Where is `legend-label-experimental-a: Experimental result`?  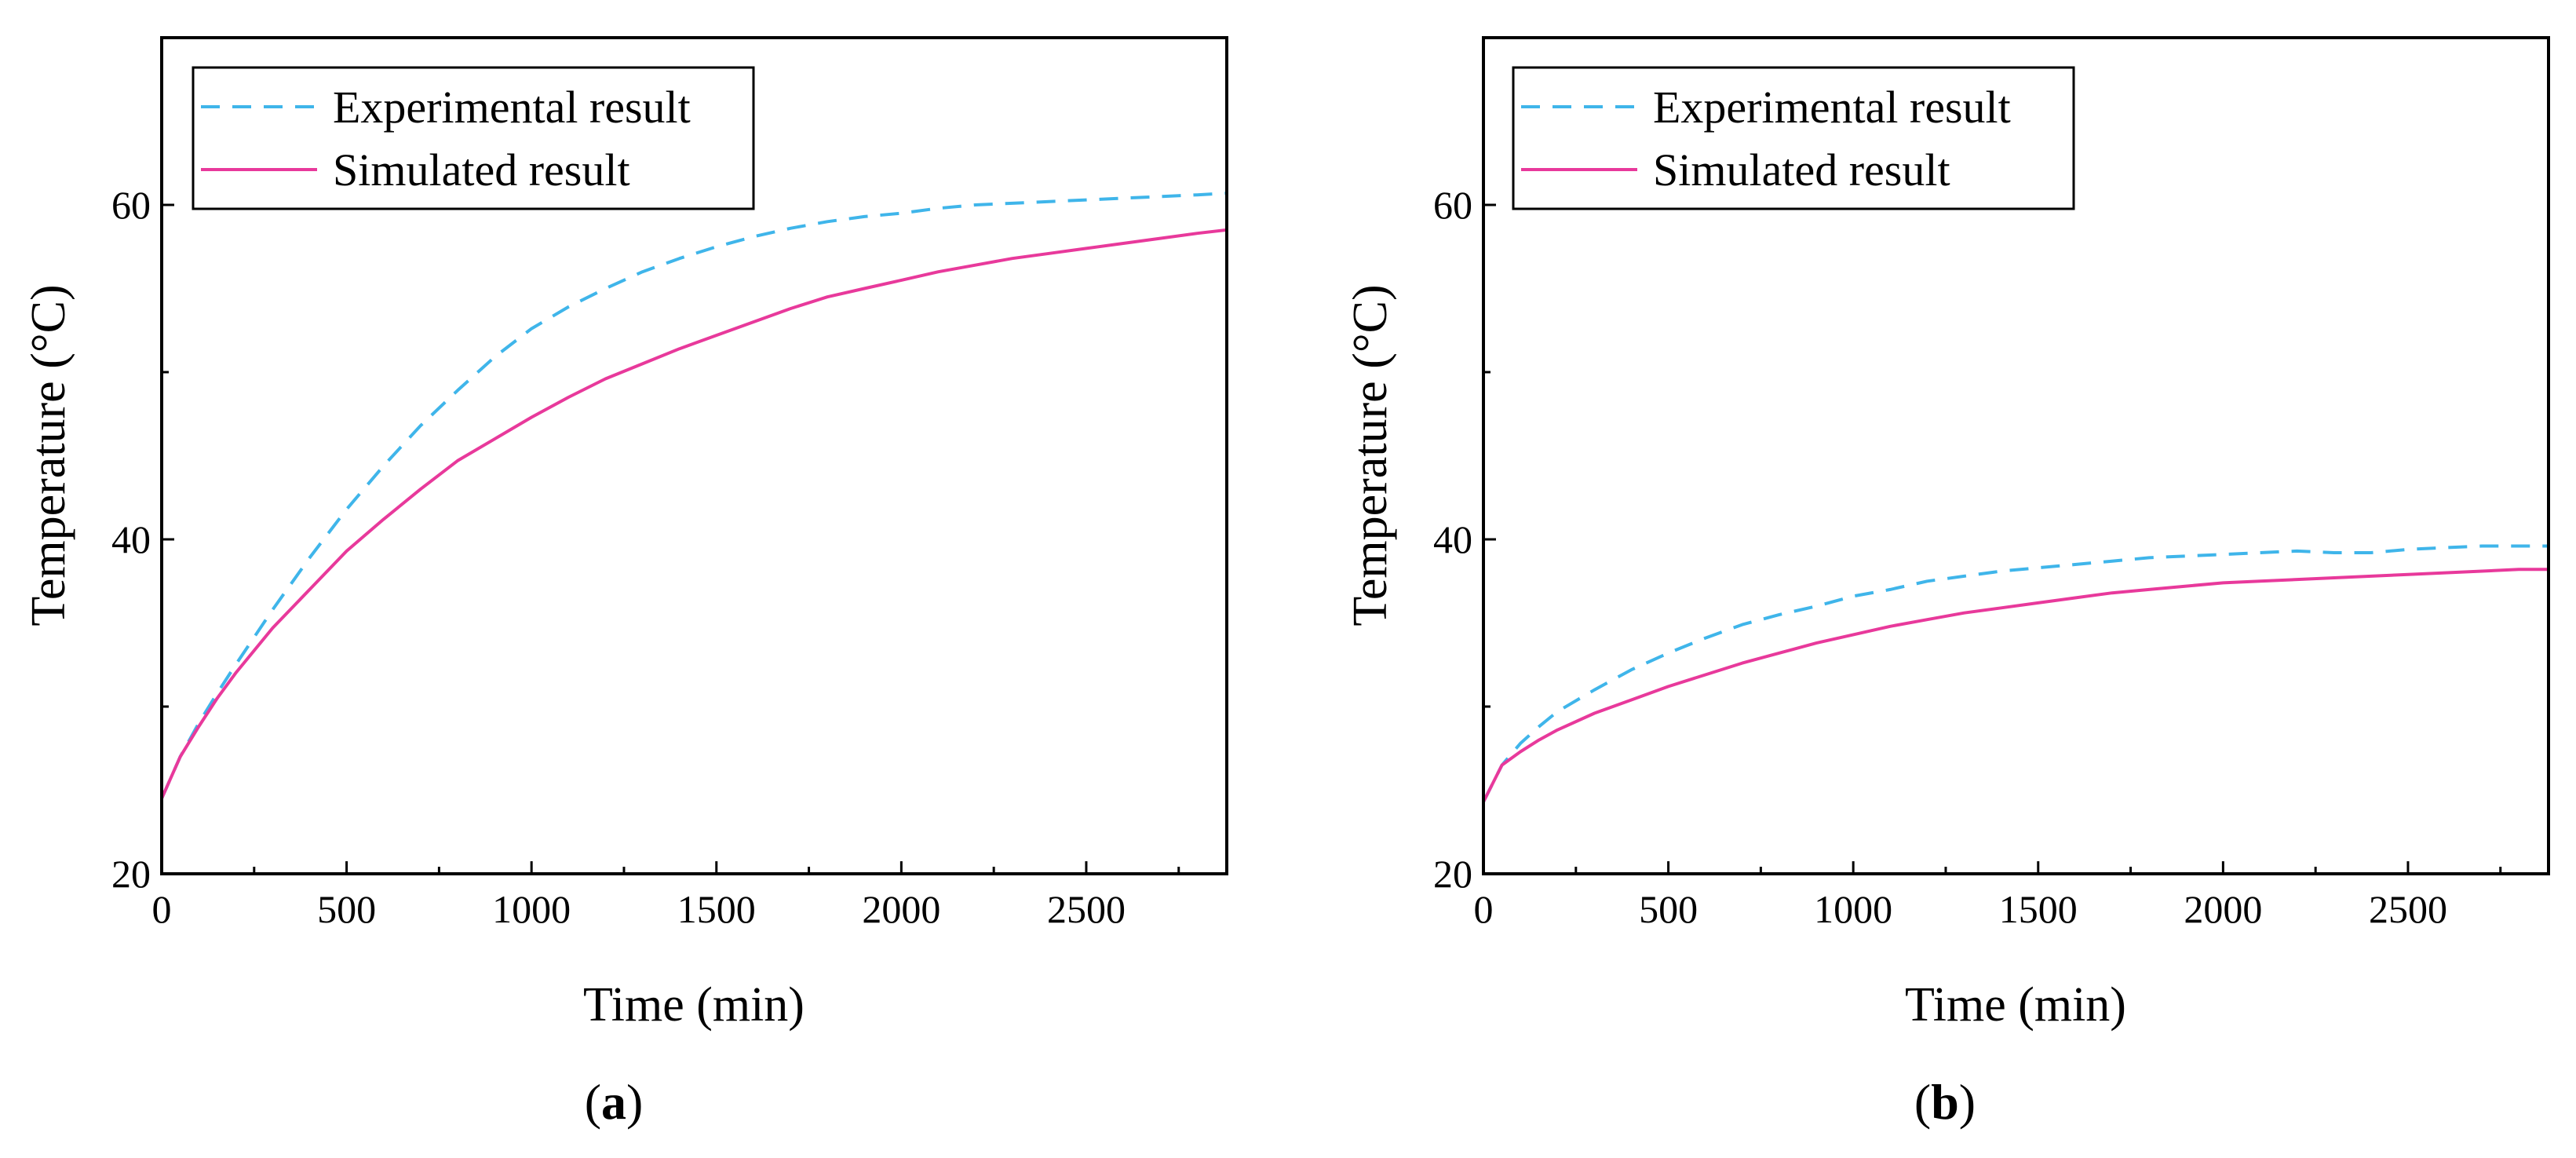
legend-label-experimental-a: Experimental result is located at coordinates (512, 107).